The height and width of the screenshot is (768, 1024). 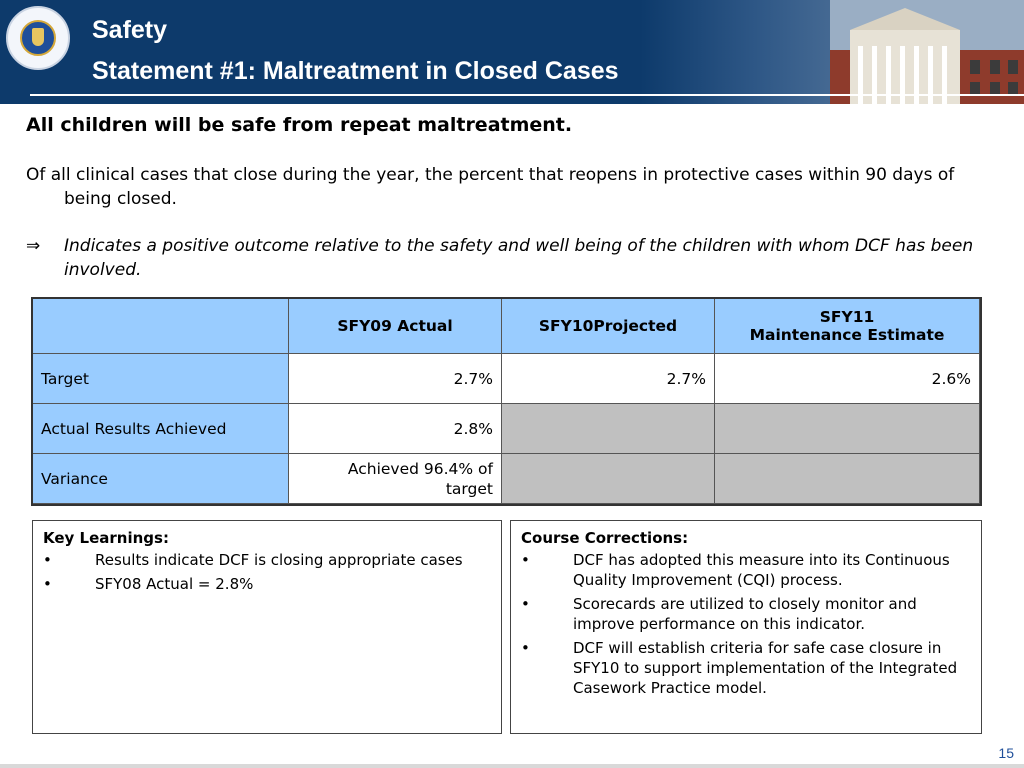 I want to click on table-header-sfy11-line1: SFY11, so click(x=847, y=317).